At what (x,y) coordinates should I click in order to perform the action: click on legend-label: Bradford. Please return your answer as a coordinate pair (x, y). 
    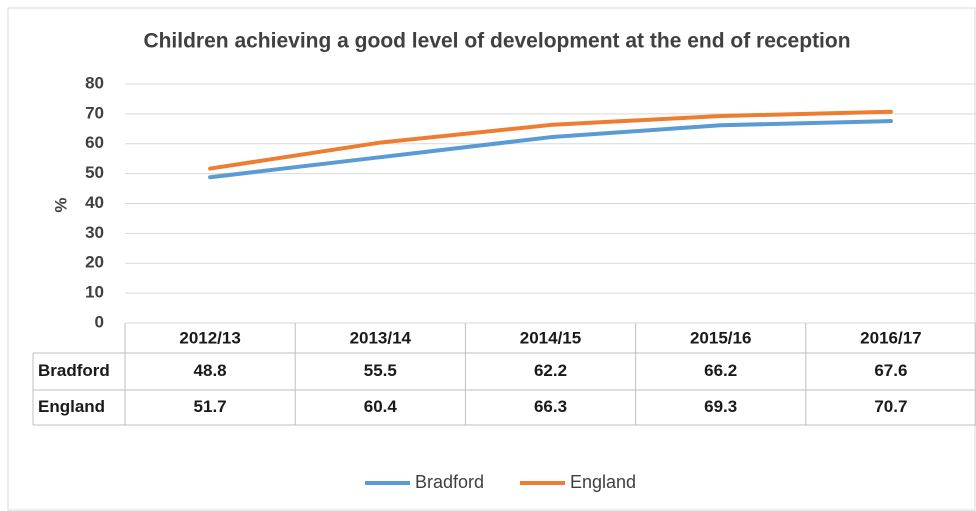
    Looking at the image, I should click on (449, 482).